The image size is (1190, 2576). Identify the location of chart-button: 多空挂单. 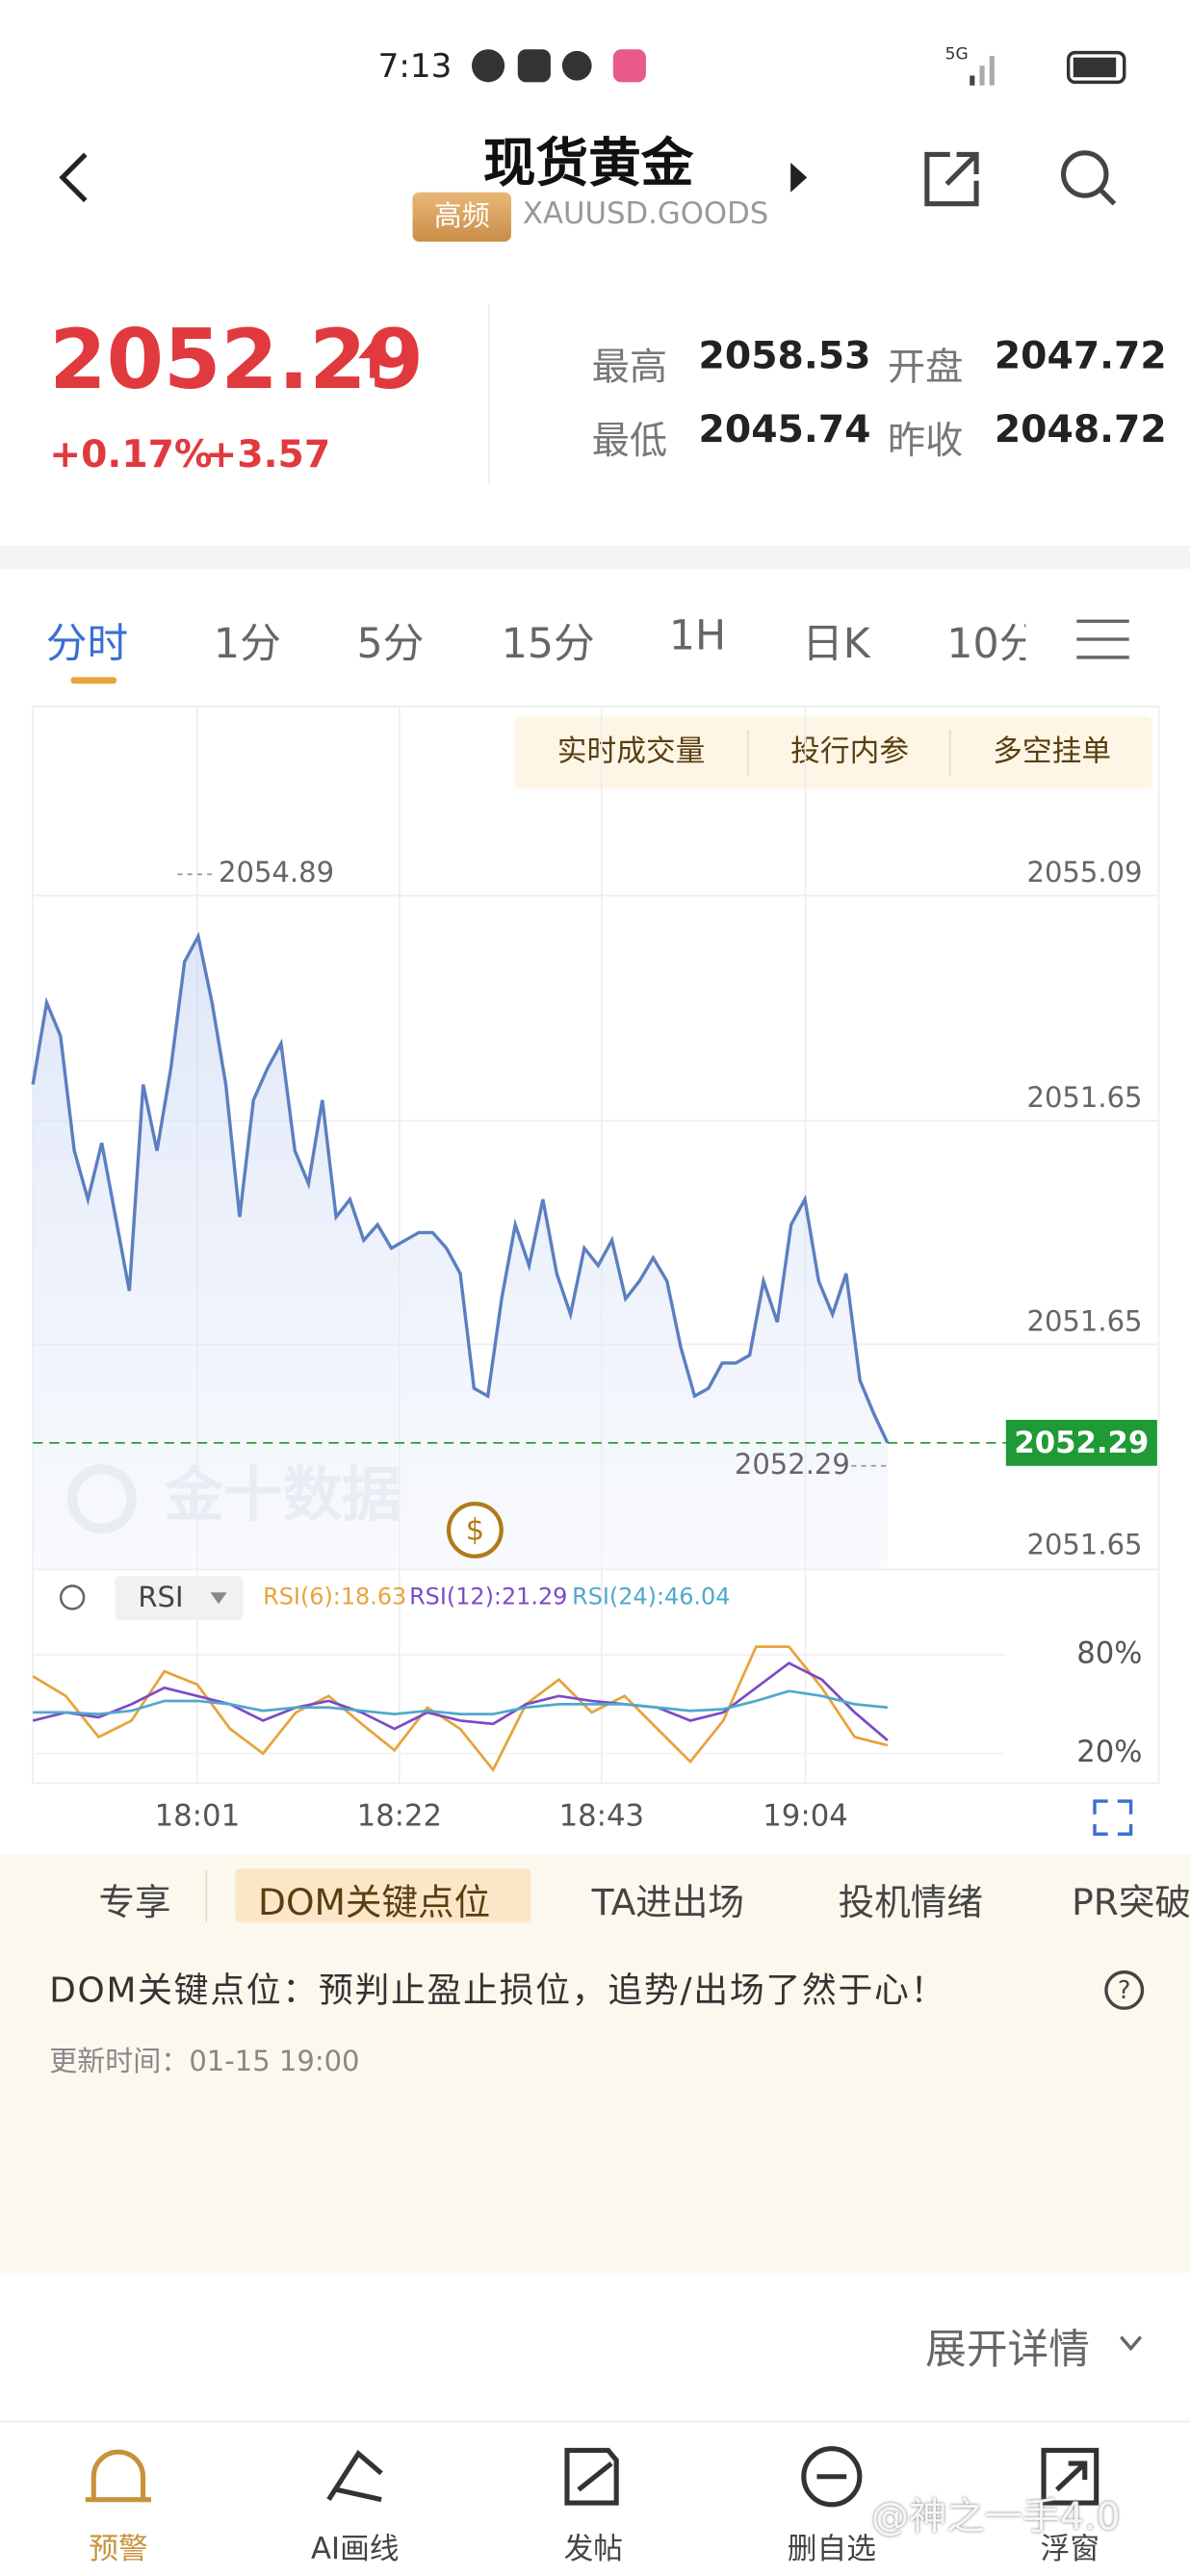
(1052, 751).